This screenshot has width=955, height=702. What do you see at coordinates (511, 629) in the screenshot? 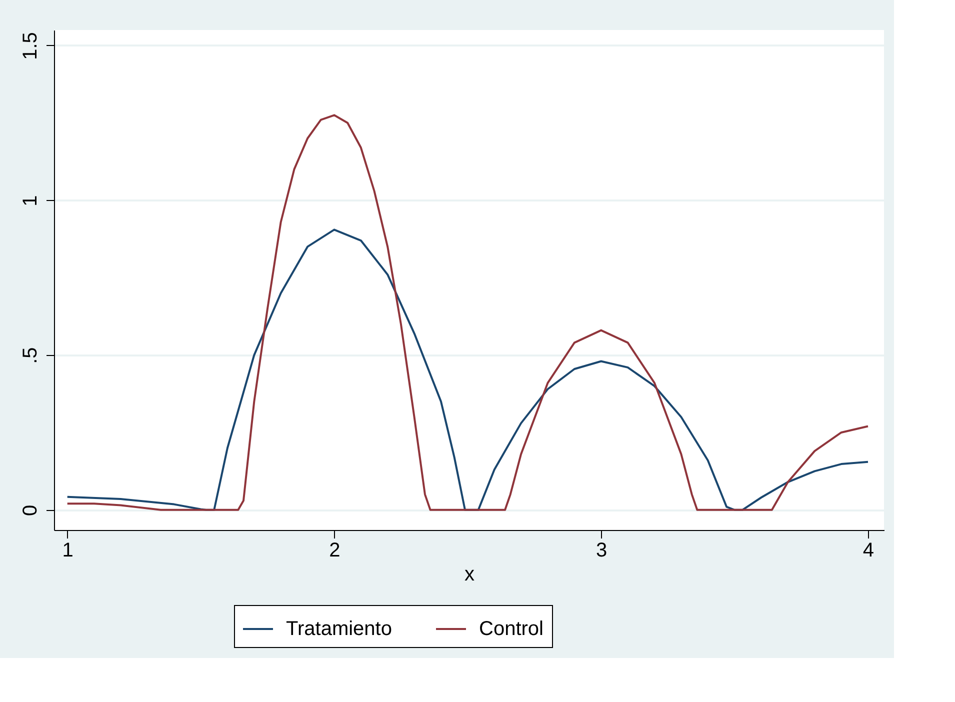
I see `legend-label: Control` at bounding box center [511, 629].